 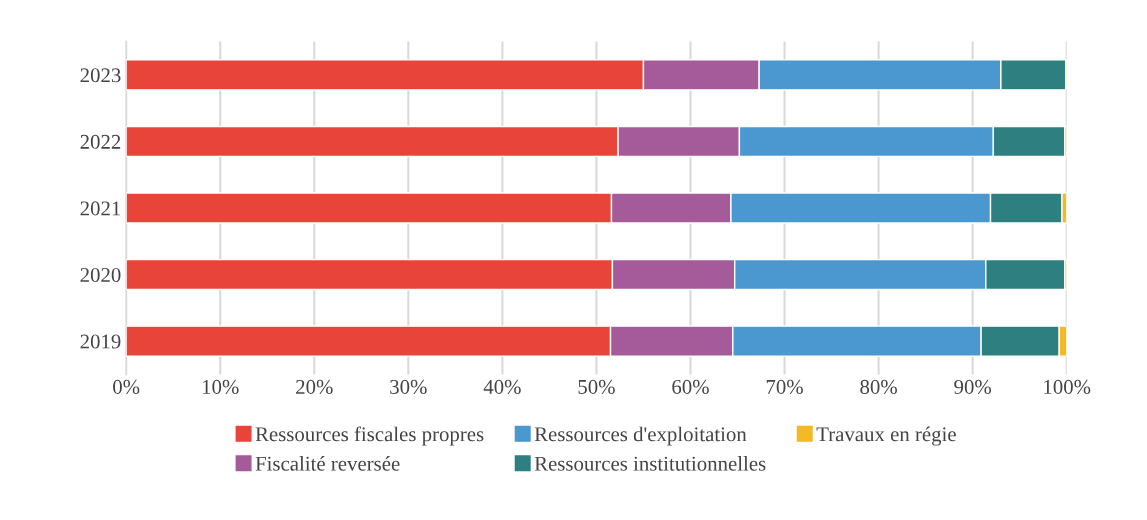 I want to click on x-tick-label: 80%, so click(x=878, y=386).